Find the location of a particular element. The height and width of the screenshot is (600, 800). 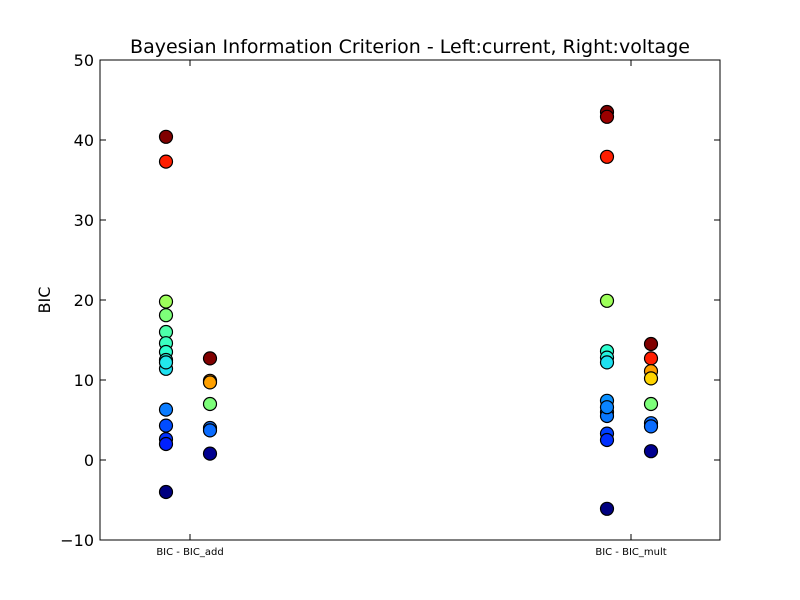

y-tick-label: 20 is located at coordinates (84, 300).